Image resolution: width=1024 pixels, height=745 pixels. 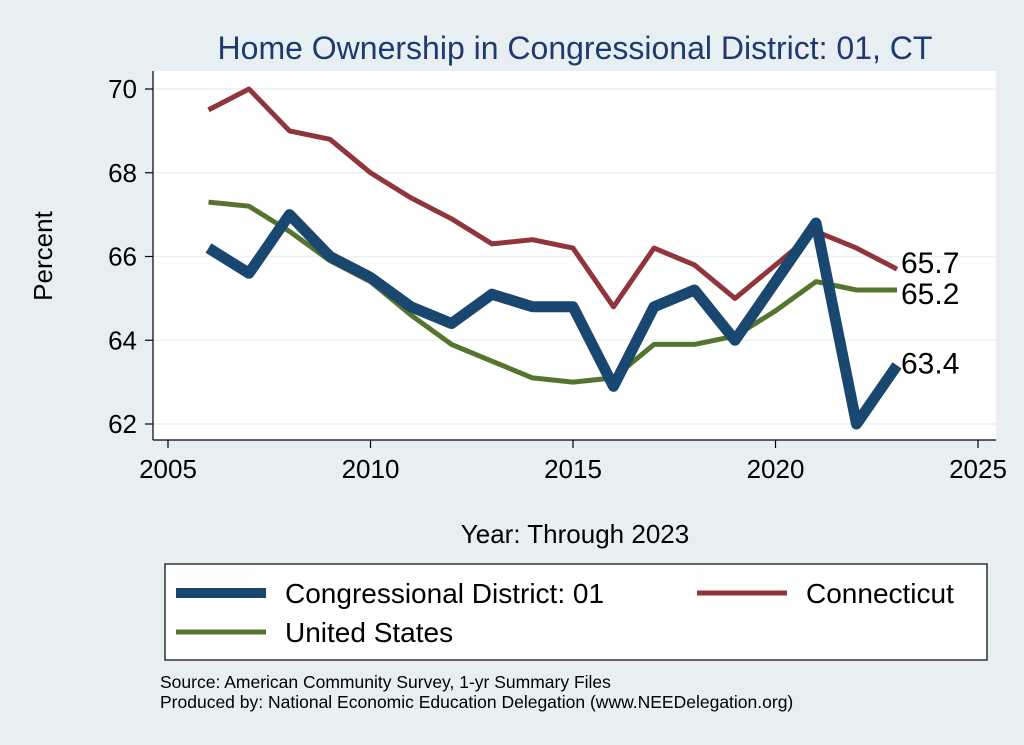 I want to click on x-tick-label: 2015, so click(x=573, y=469).